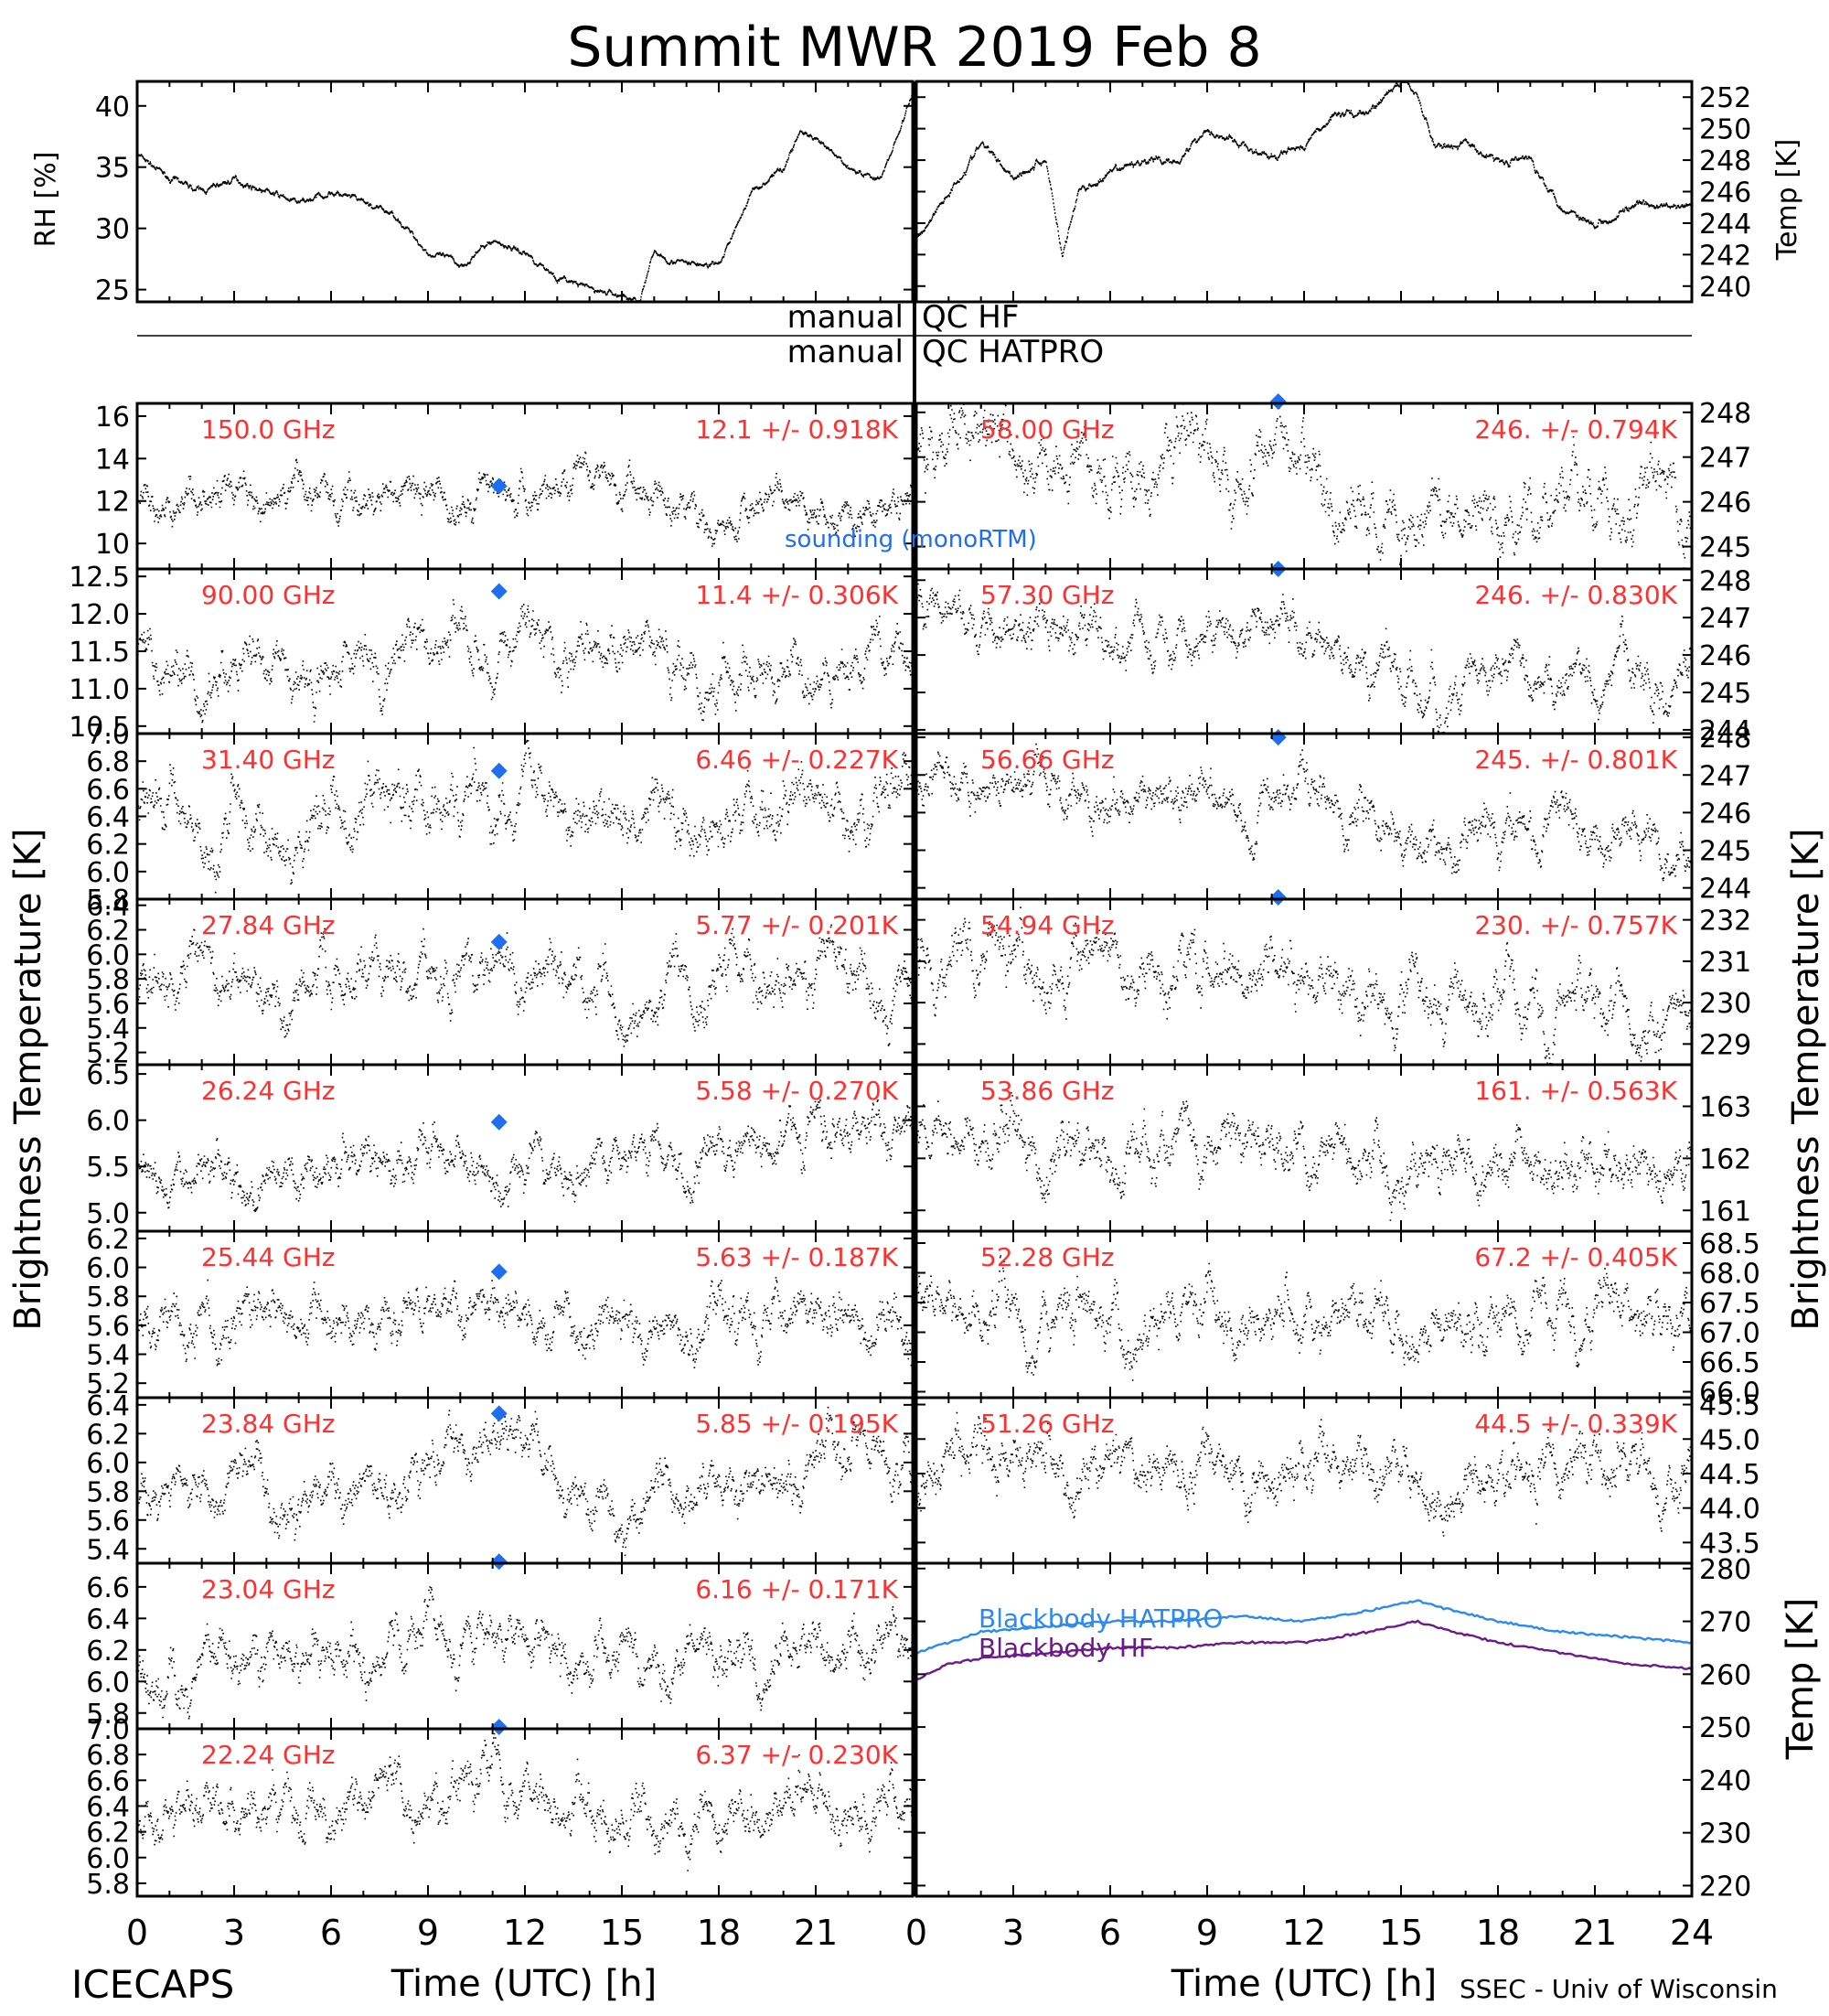 This screenshot has height=2016, width=1829. What do you see at coordinates (428, 1933) in the screenshot?
I see `x-tick-label: 9` at bounding box center [428, 1933].